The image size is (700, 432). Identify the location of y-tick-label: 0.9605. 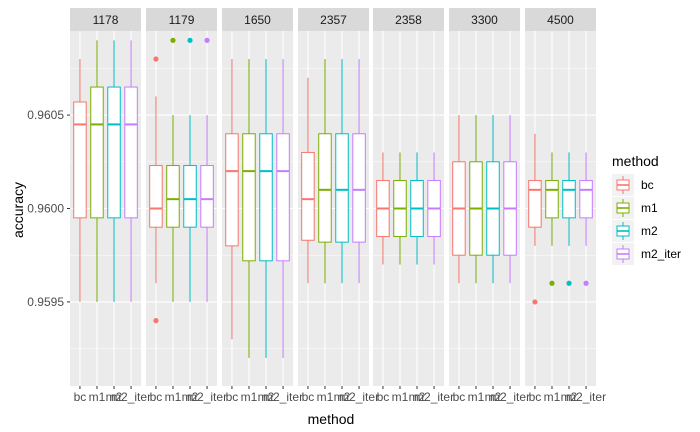
(45, 115).